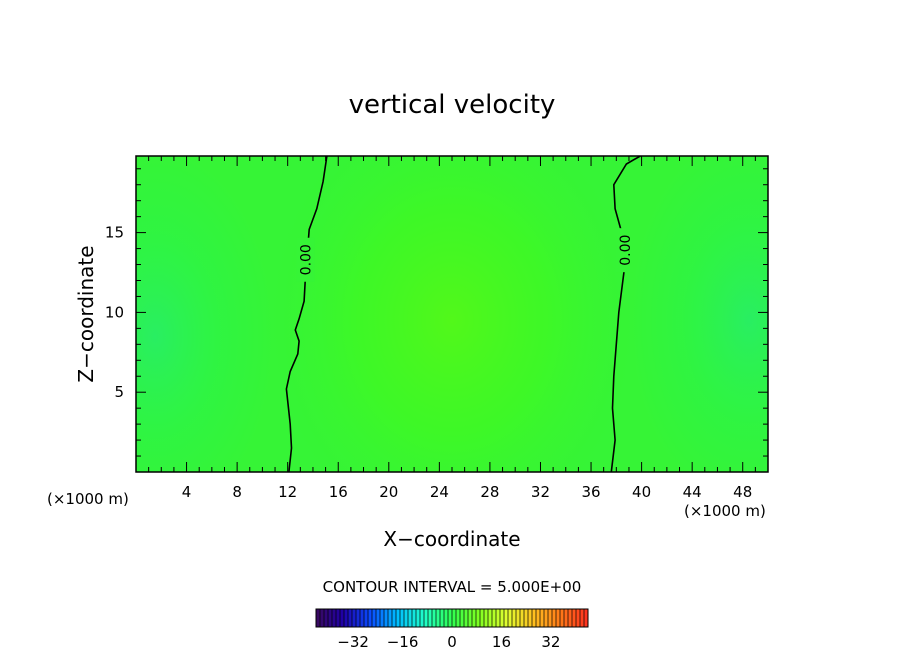  What do you see at coordinates (489, 492) in the screenshot?
I see `x-tick-label: 28` at bounding box center [489, 492].